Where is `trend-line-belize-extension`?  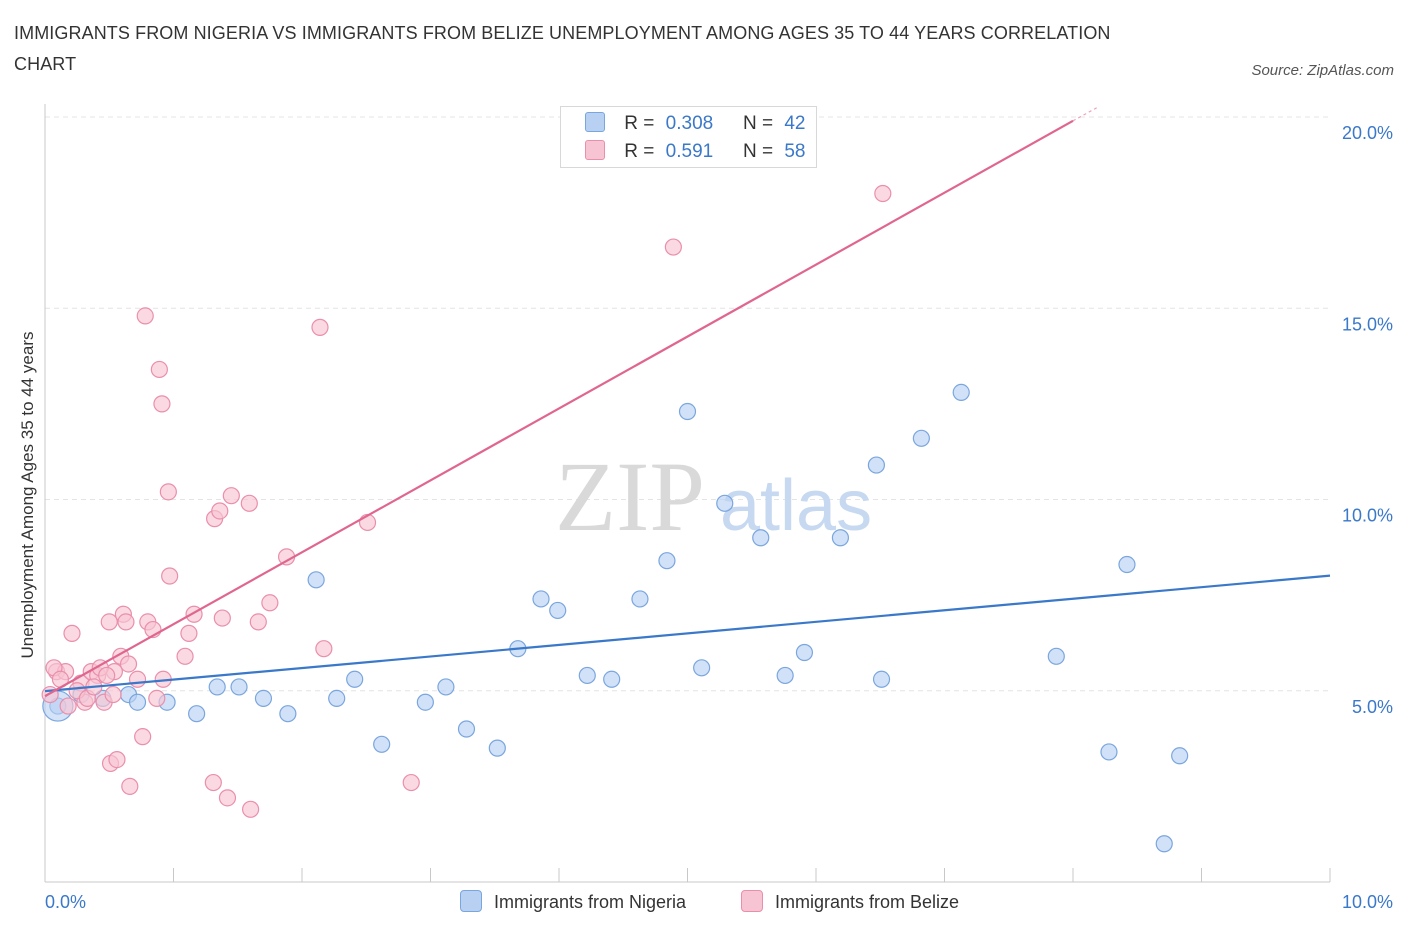
trend-line-belize-extension is located at coordinates (1085, 114).